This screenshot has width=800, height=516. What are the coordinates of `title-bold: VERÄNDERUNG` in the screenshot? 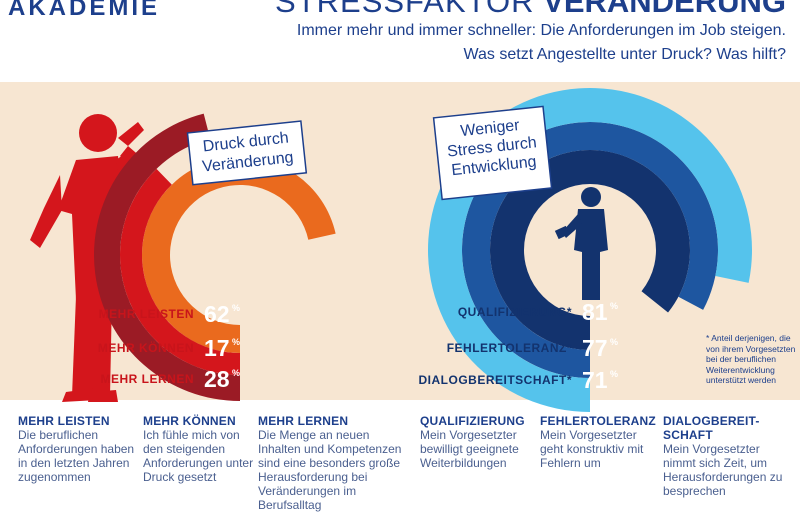 It's located at (664, 9).